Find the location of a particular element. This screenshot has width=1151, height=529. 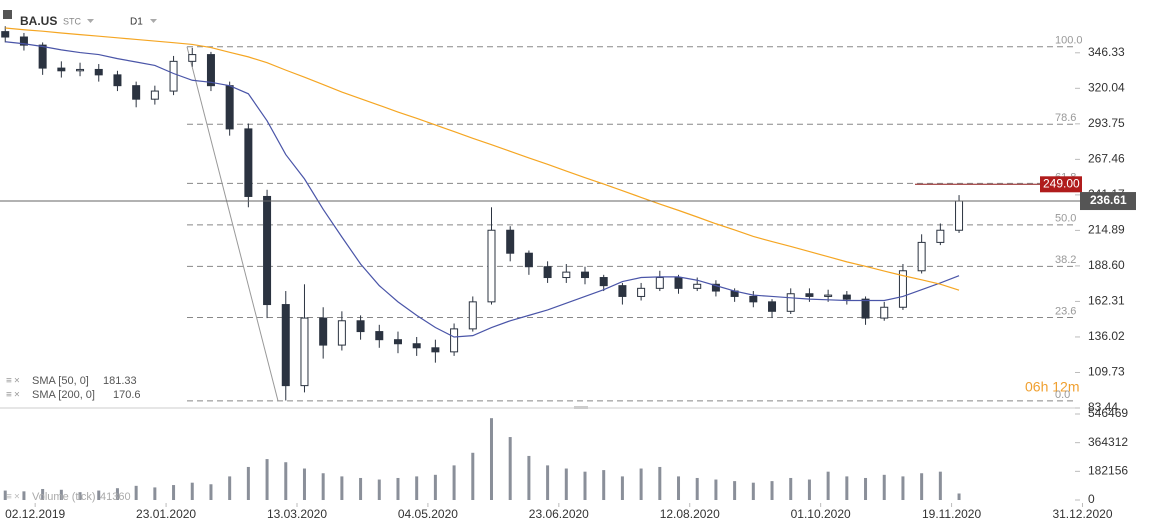

fib-label: 50.0 is located at coordinates (1065, 219).